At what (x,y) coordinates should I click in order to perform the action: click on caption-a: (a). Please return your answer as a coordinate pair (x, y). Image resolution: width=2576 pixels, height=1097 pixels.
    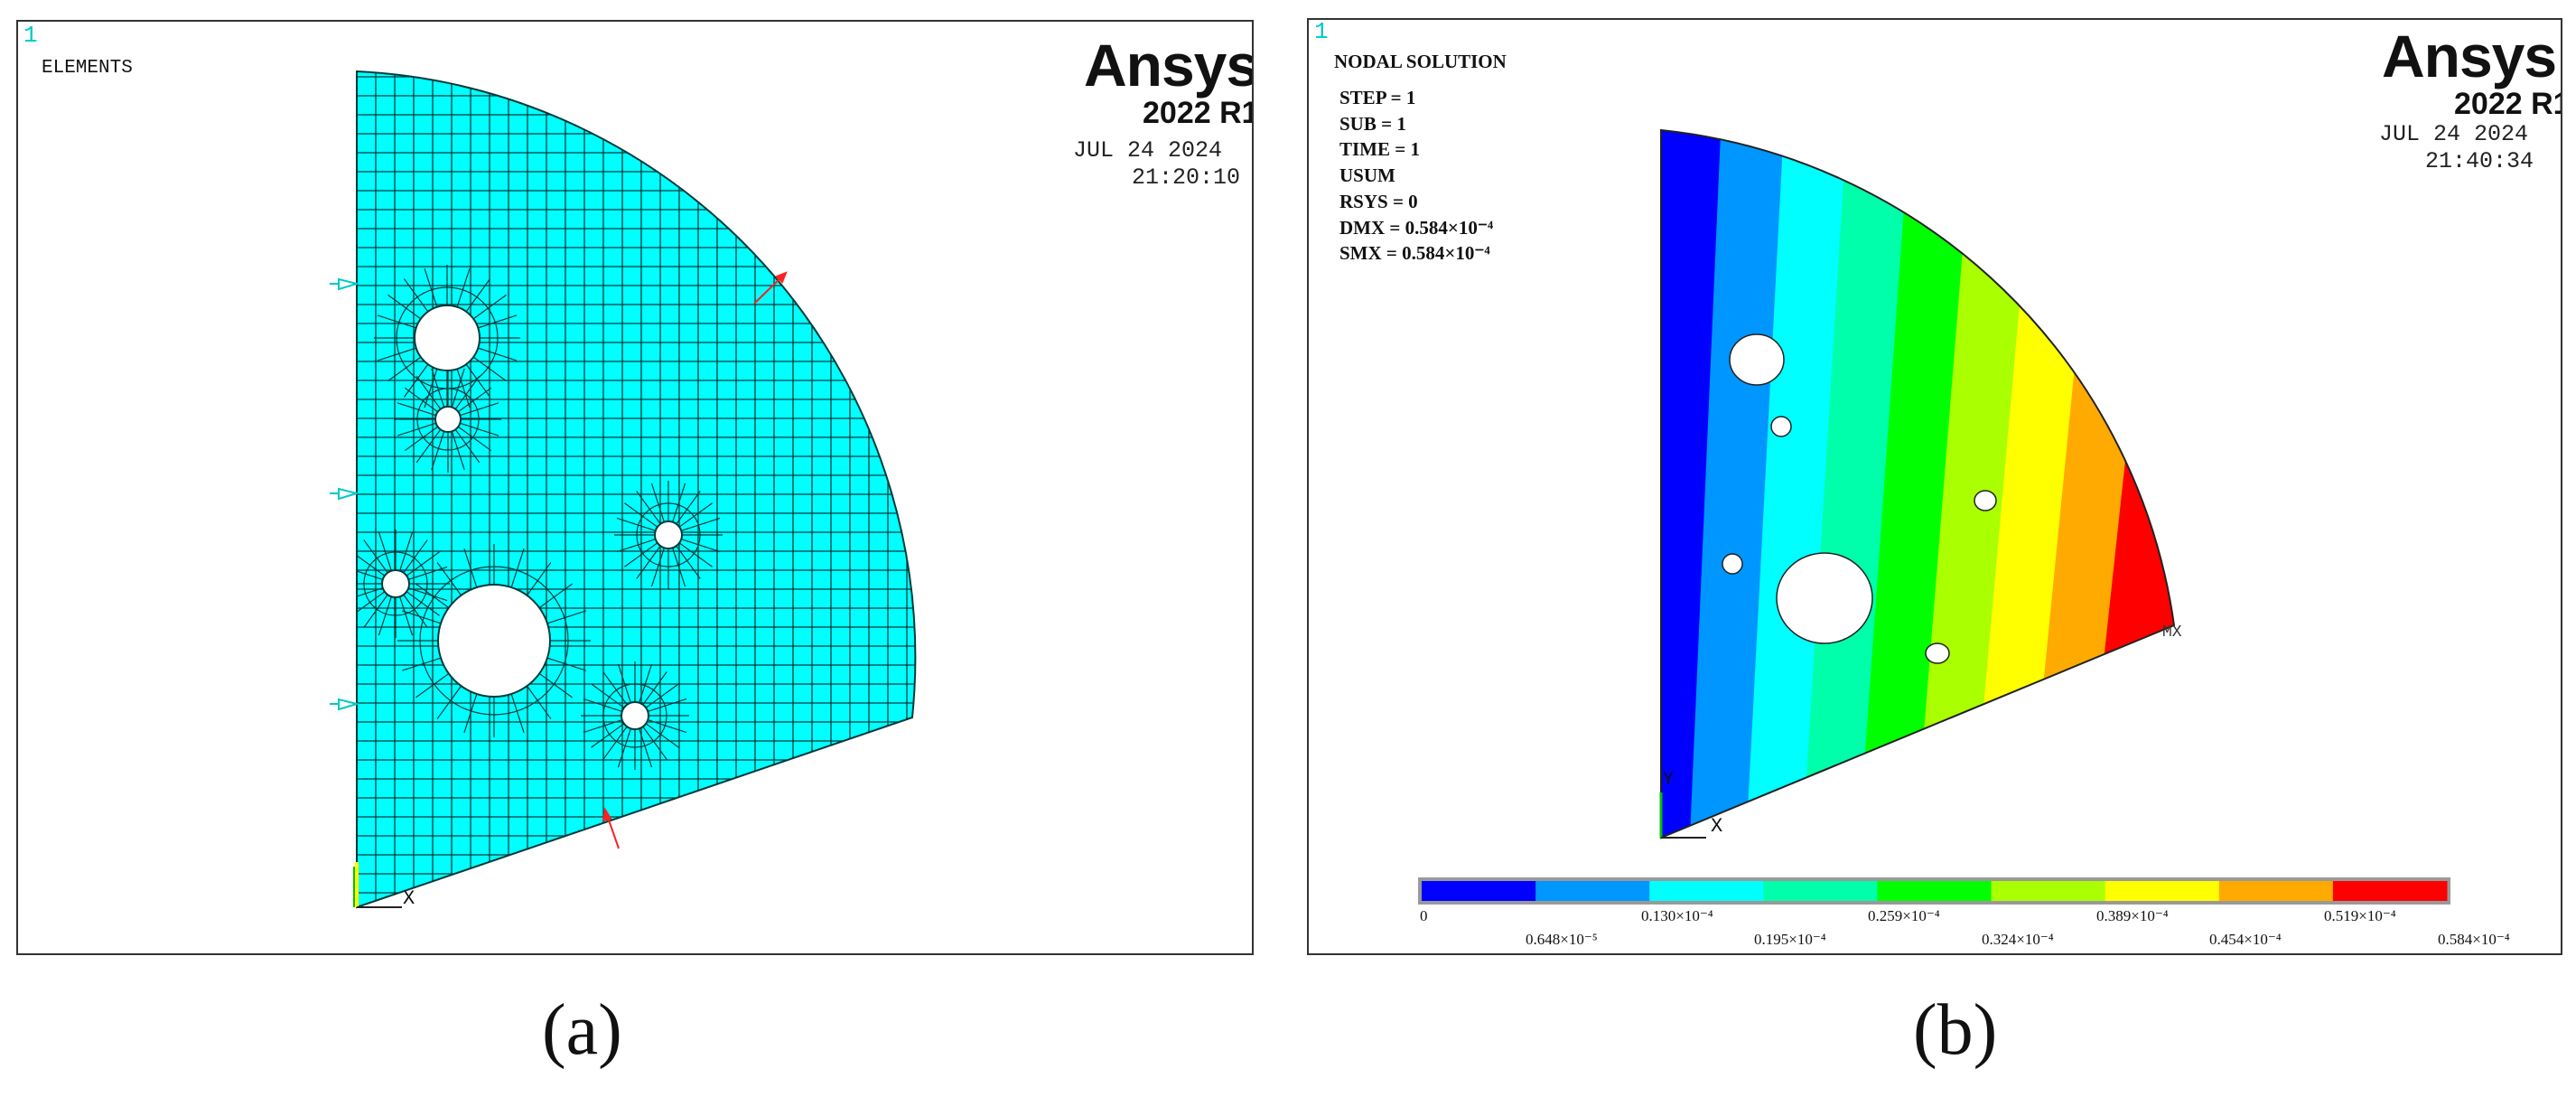
    Looking at the image, I should click on (582, 1030).